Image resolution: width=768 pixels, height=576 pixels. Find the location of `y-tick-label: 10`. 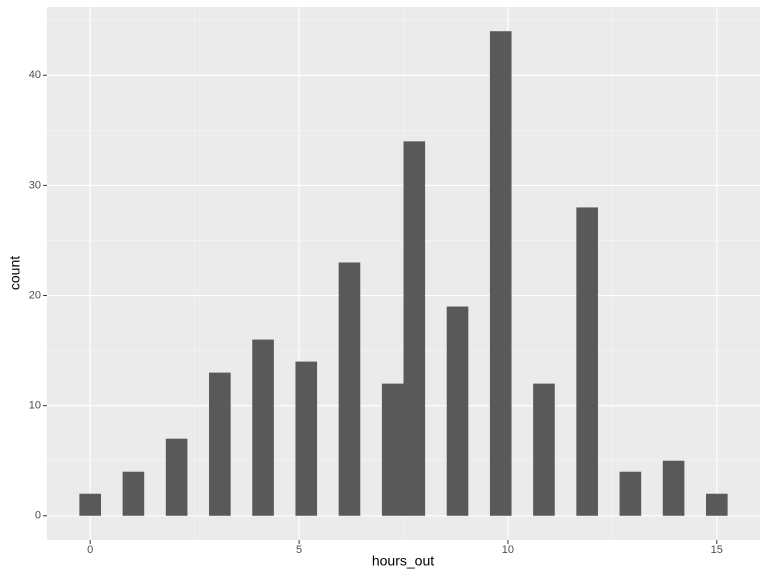

y-tick-label: 10 is located at coordinates (35, 406).